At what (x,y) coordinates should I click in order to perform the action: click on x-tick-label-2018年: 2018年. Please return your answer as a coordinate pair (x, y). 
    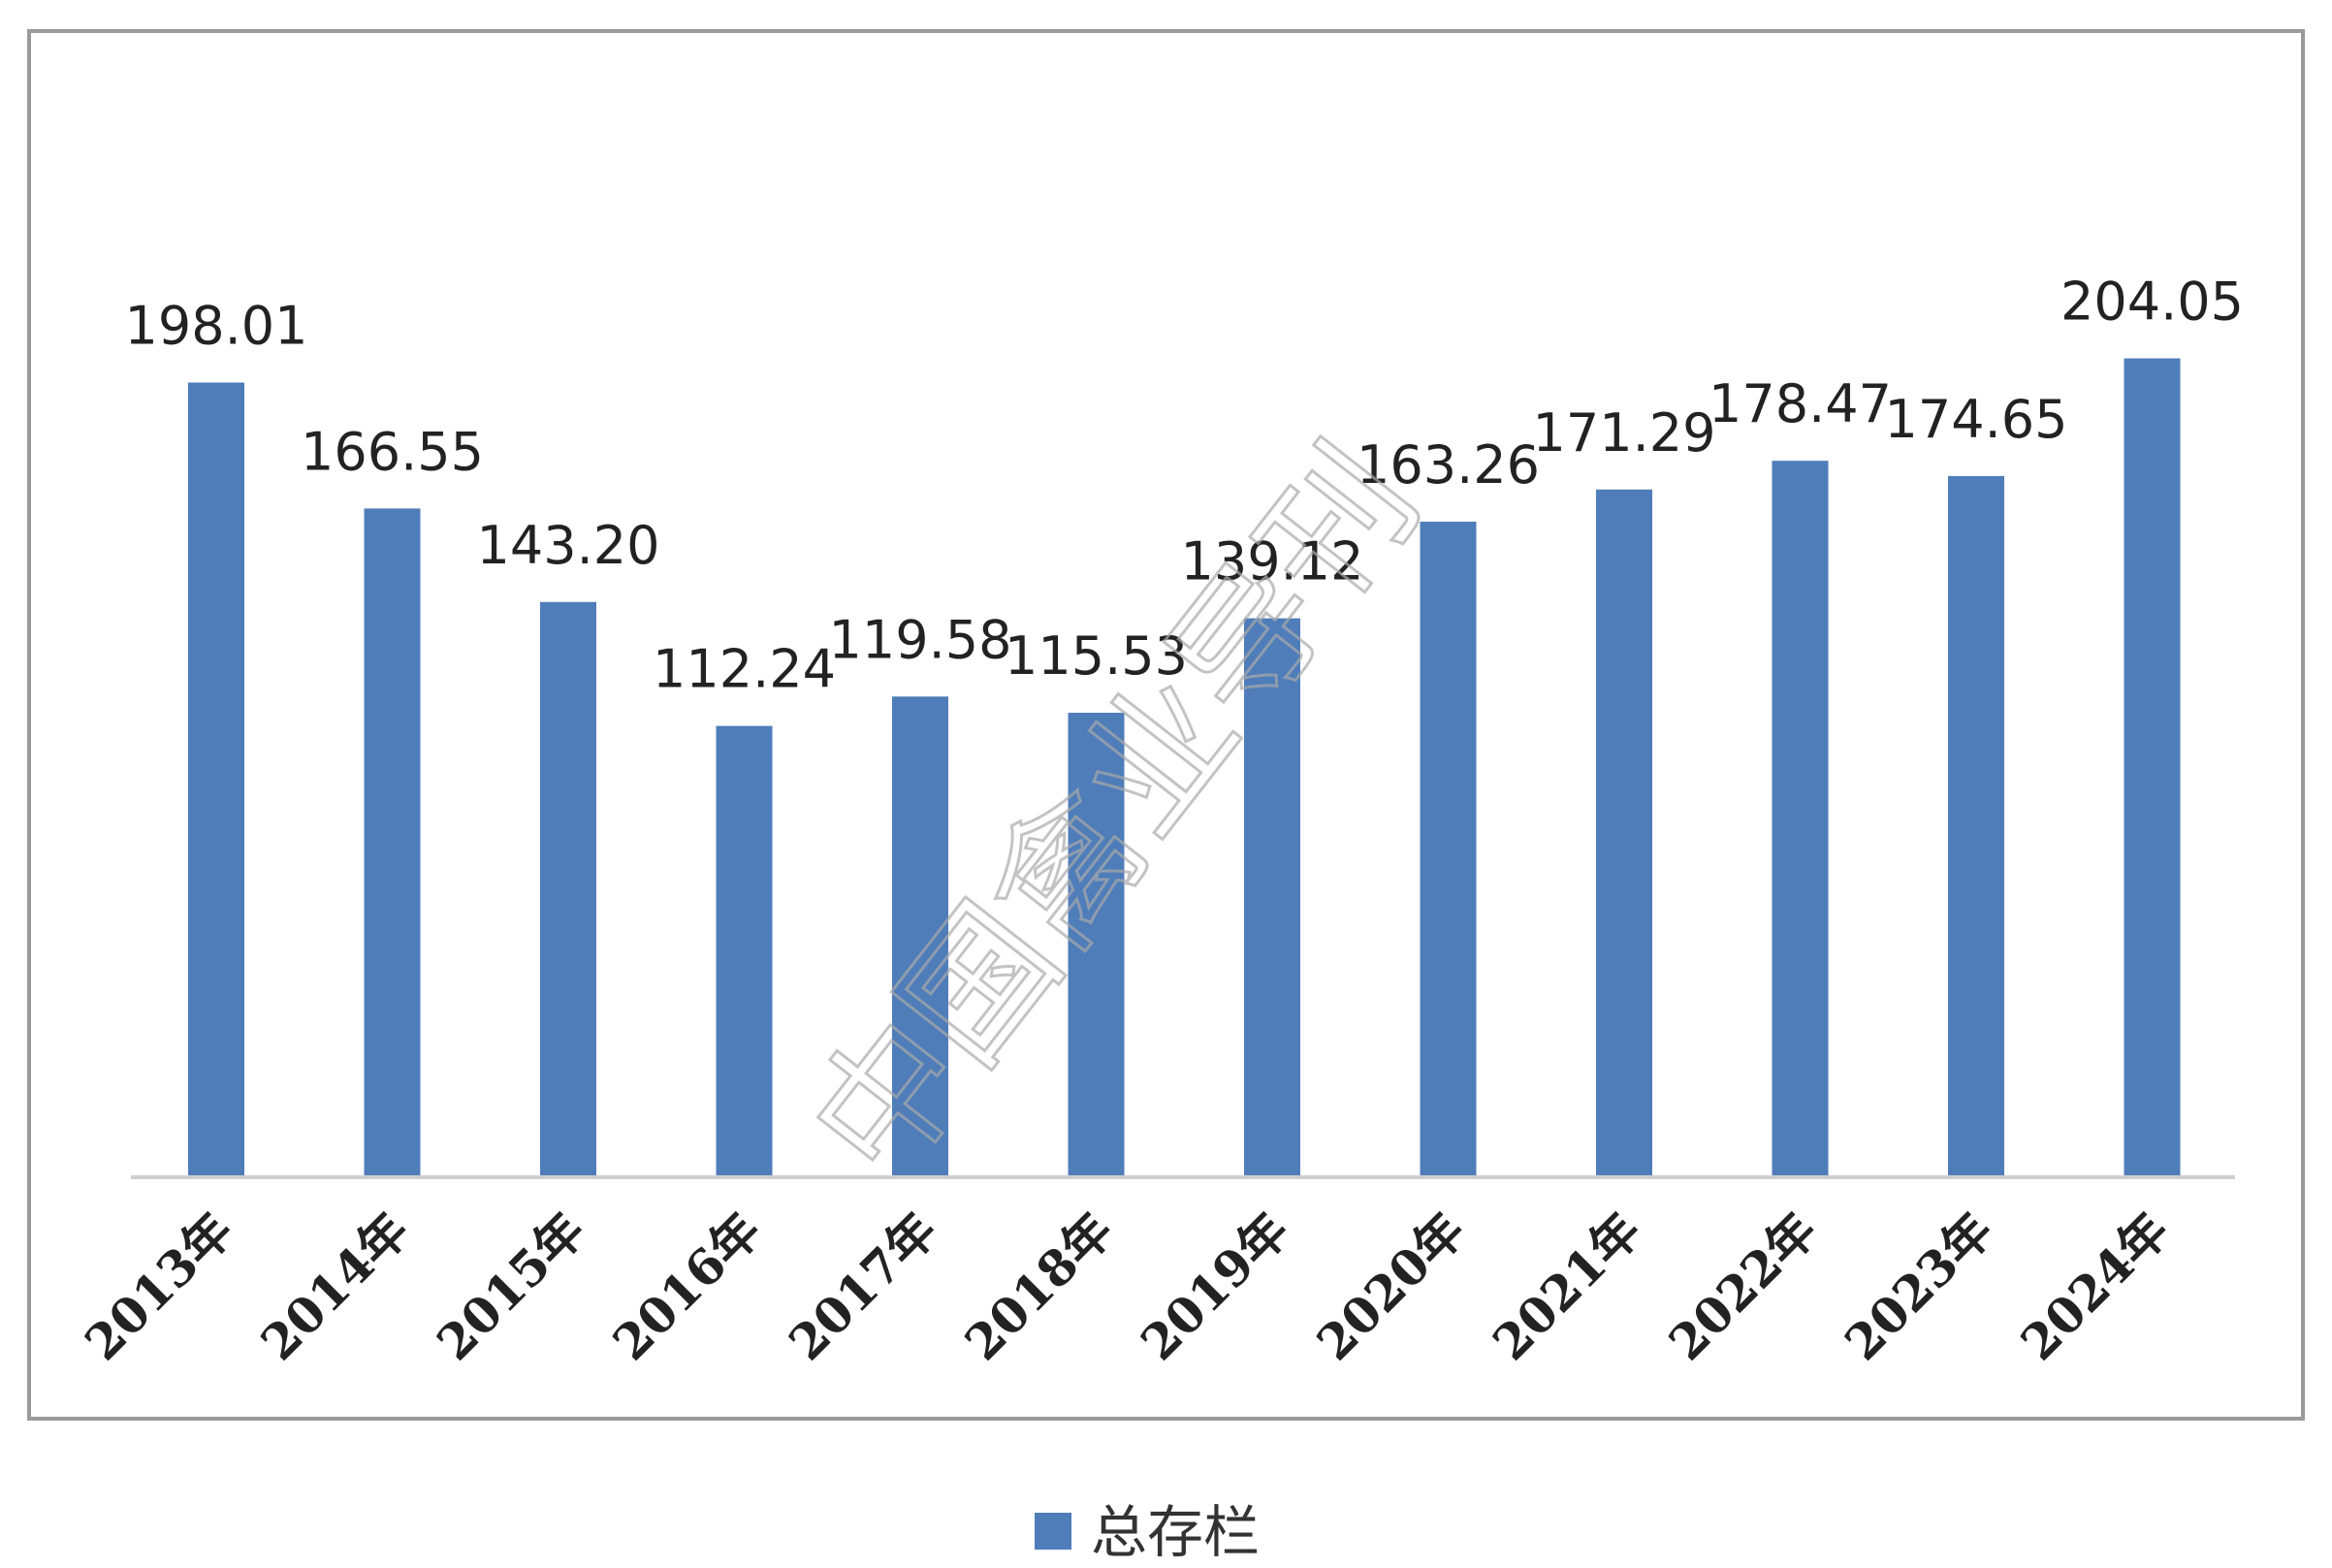
    Looking at the image, I should click on (1039, 1286).